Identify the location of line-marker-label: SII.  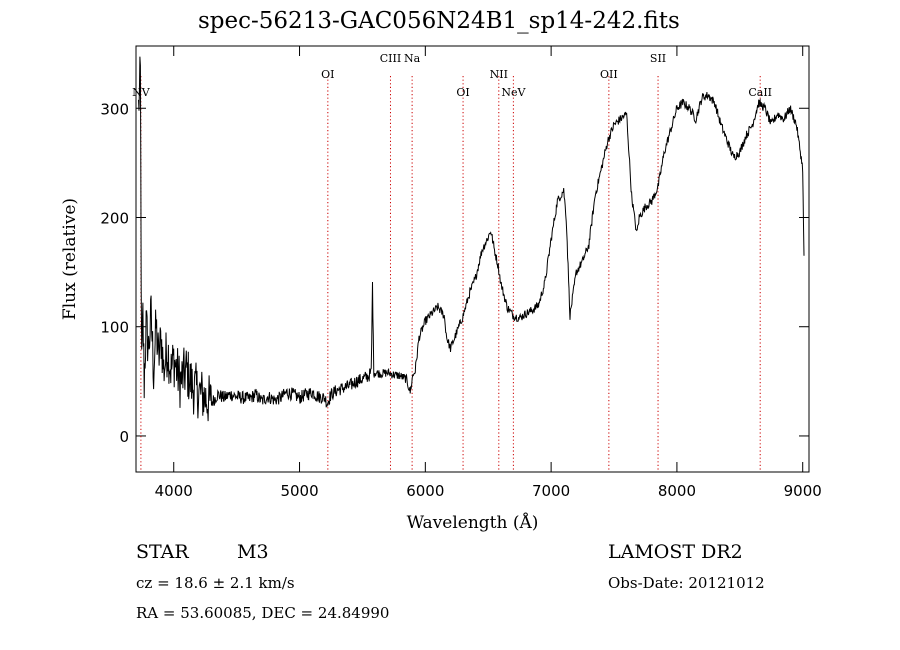
(658, 58).